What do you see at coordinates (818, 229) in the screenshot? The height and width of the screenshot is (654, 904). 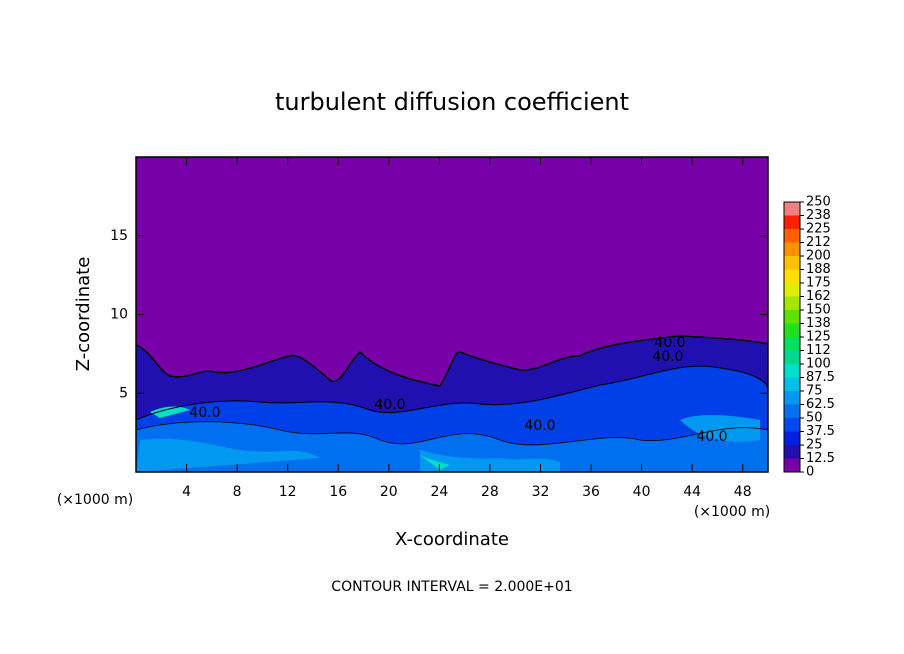 I see `colorbar-label: 225` at bounding box center [818, 229].